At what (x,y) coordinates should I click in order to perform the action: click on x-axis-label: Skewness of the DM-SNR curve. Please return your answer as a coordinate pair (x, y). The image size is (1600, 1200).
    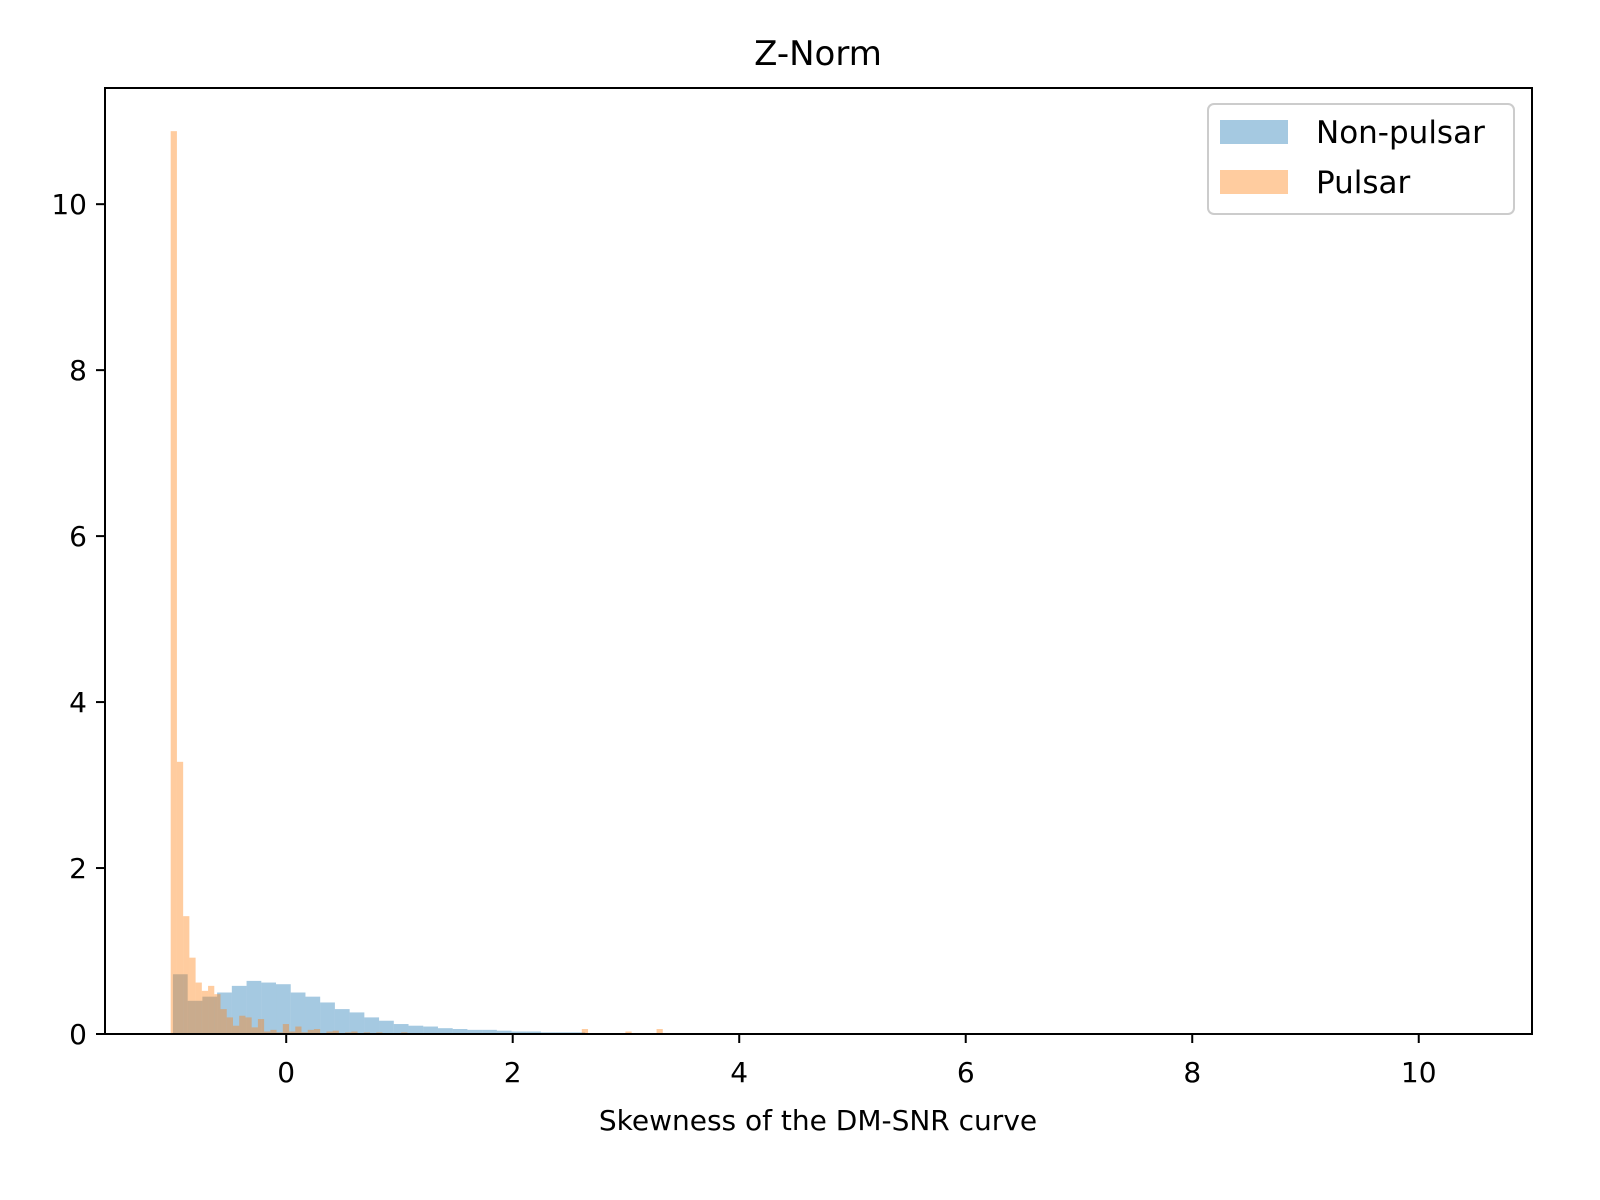
    Looking at the image, I should click on (818, 1120).